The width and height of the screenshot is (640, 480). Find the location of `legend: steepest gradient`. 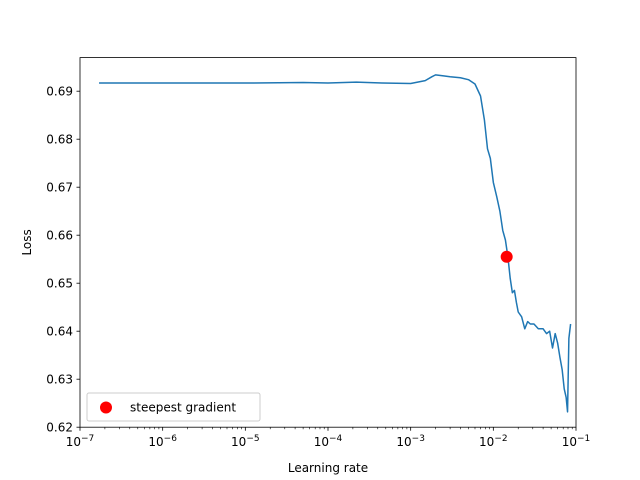

legend: steepest gradient is located at coordinates (173, 407).